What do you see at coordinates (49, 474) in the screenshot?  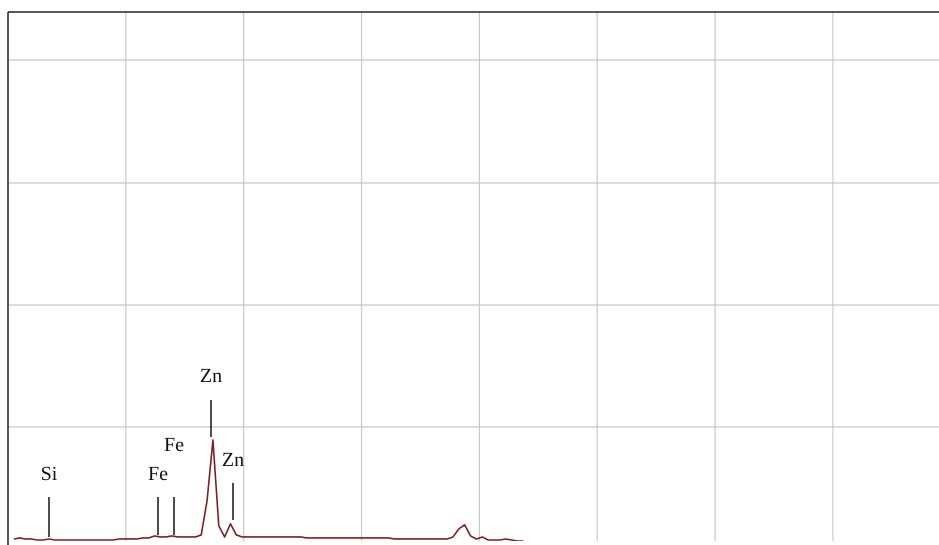 I see `annotation: Si` at bounding box center [49, 474].